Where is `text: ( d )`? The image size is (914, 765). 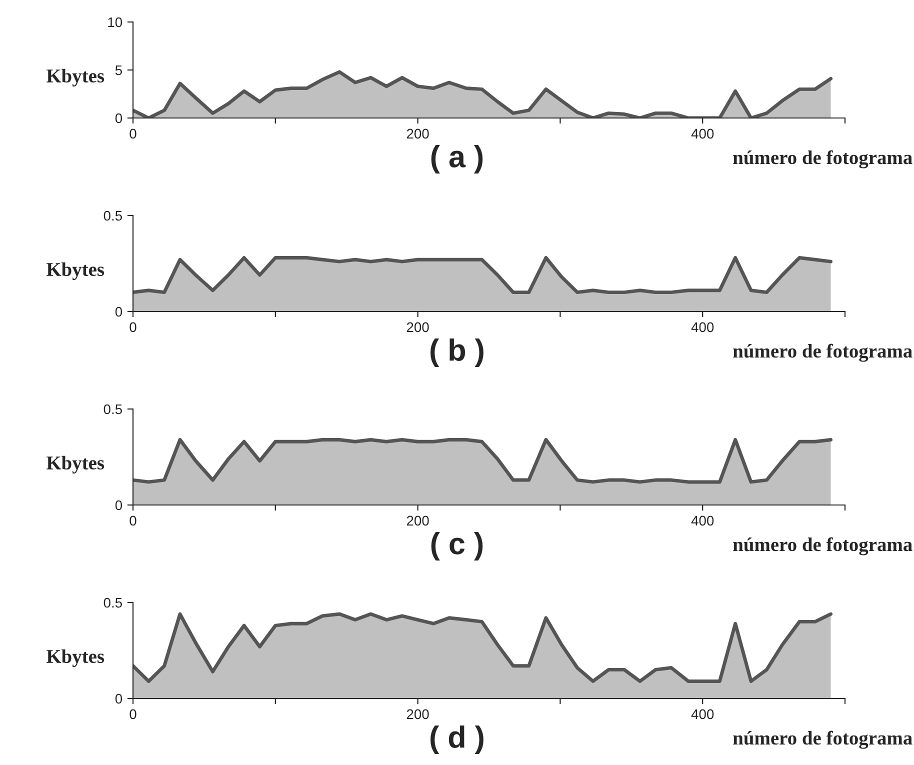
text: ( d ) is located at coordinates (457, 740).